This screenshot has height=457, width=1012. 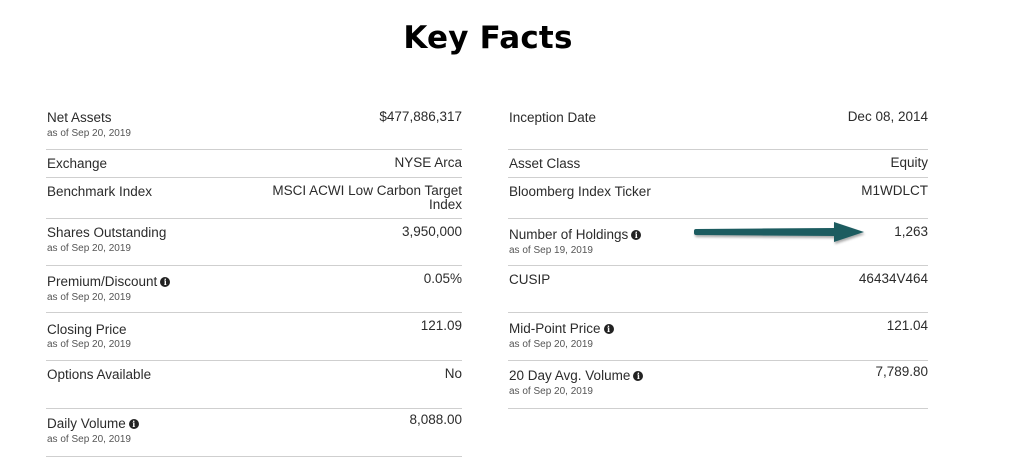 I want to click on fact-label: Premium/Discount i, so click(x=109, y=281).